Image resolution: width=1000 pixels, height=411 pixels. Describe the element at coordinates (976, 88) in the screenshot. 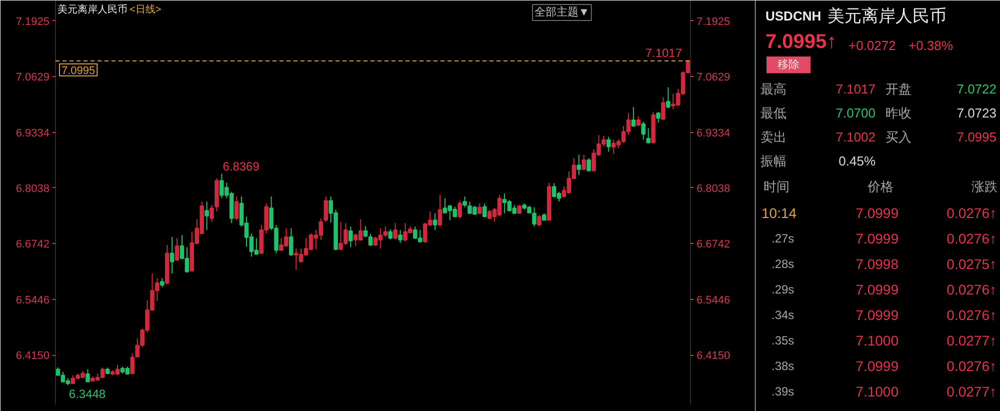

I see `text: 7.0722` at that location.